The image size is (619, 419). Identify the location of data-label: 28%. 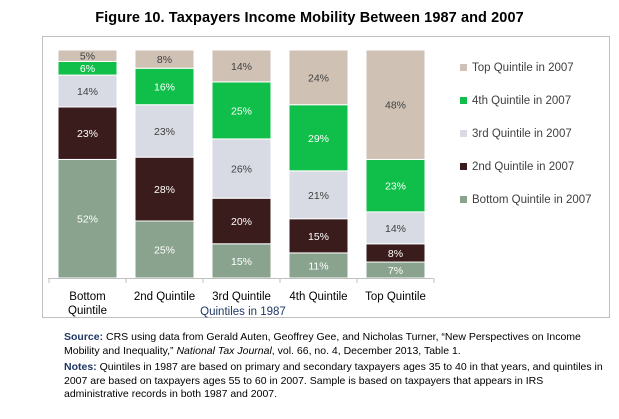
(164, 190).